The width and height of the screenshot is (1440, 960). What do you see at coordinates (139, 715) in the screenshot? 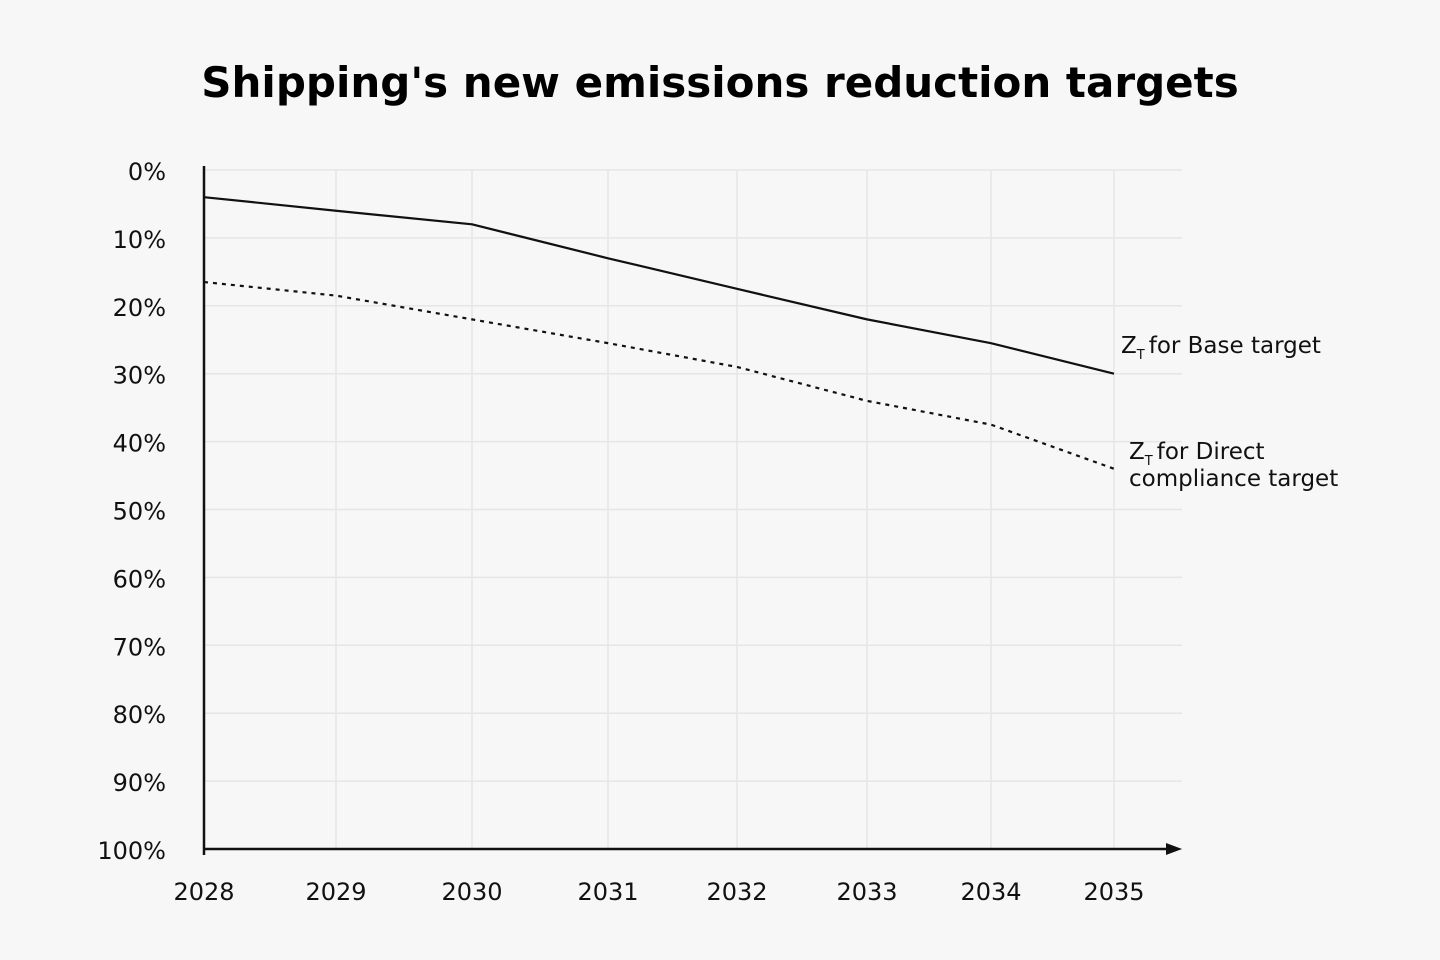
I see `y-tick-label: 80%` at bounding box center [139, 715].